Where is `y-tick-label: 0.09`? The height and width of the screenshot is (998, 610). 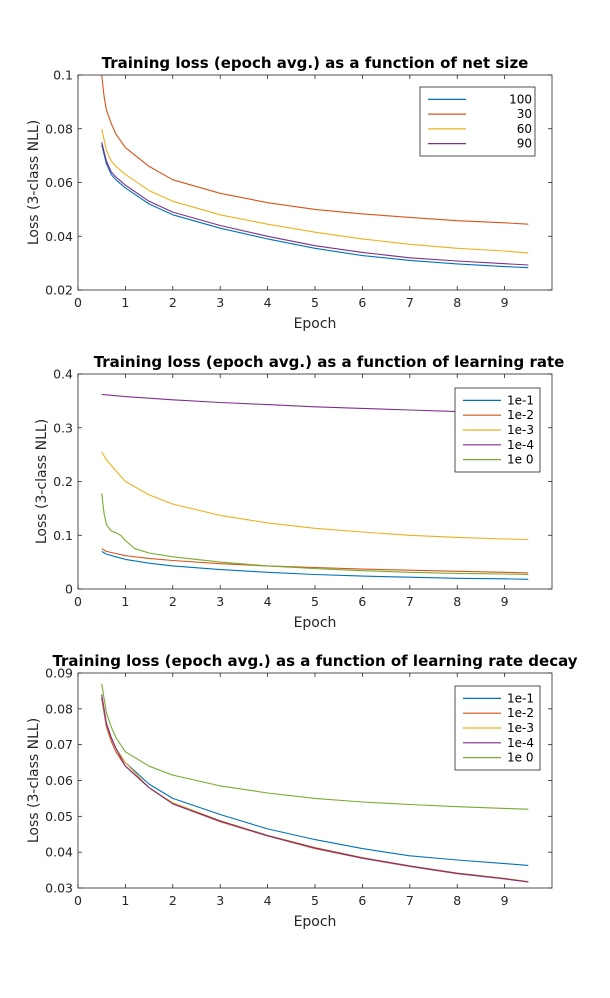
y-tick-label: 0.09 is located at coordinates (59, 673).